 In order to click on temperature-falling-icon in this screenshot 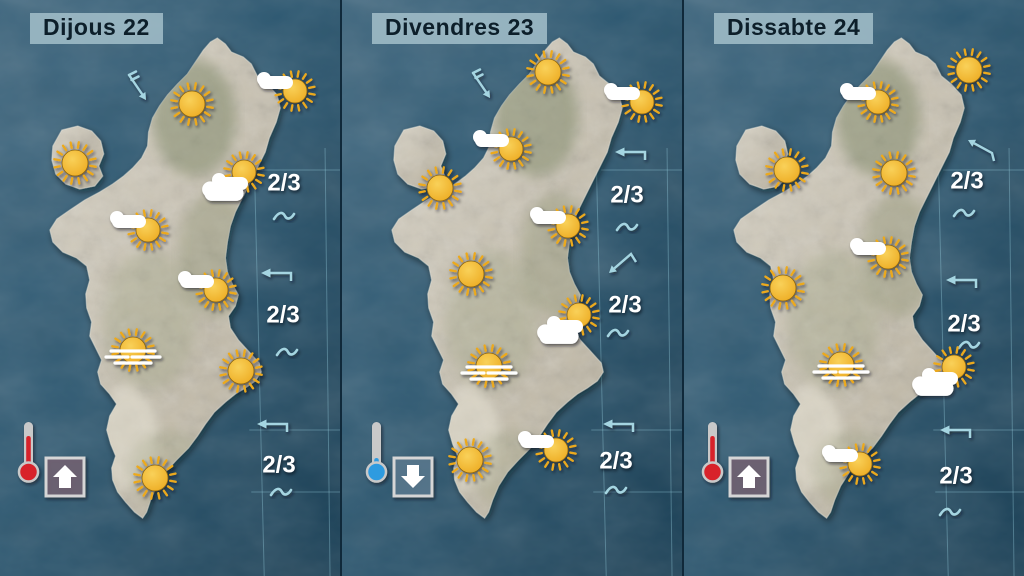, I will do `click(399, 460)`.